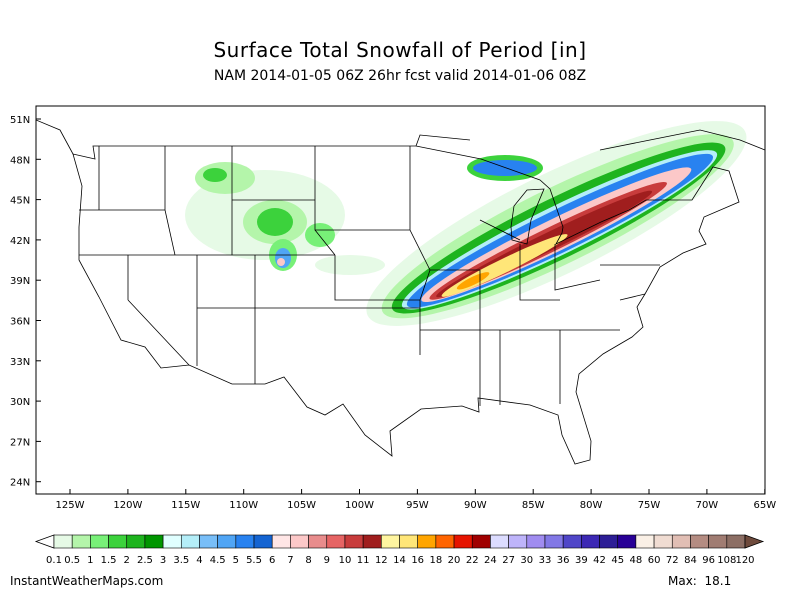 The image size is (800, 600). What do you see at coordinates (127, 560) in the screenshot?
I see `colorbar-label: 2` at bounding box center [127, 560].